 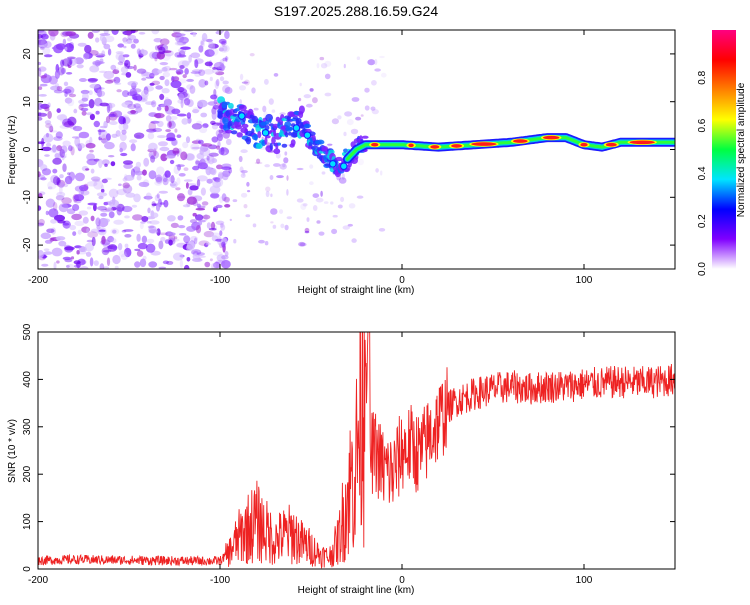 What do you see at coordinates (27, 521) in the screenshot?
I see `y-tick-label: 100` at bounding box center [27, 521].